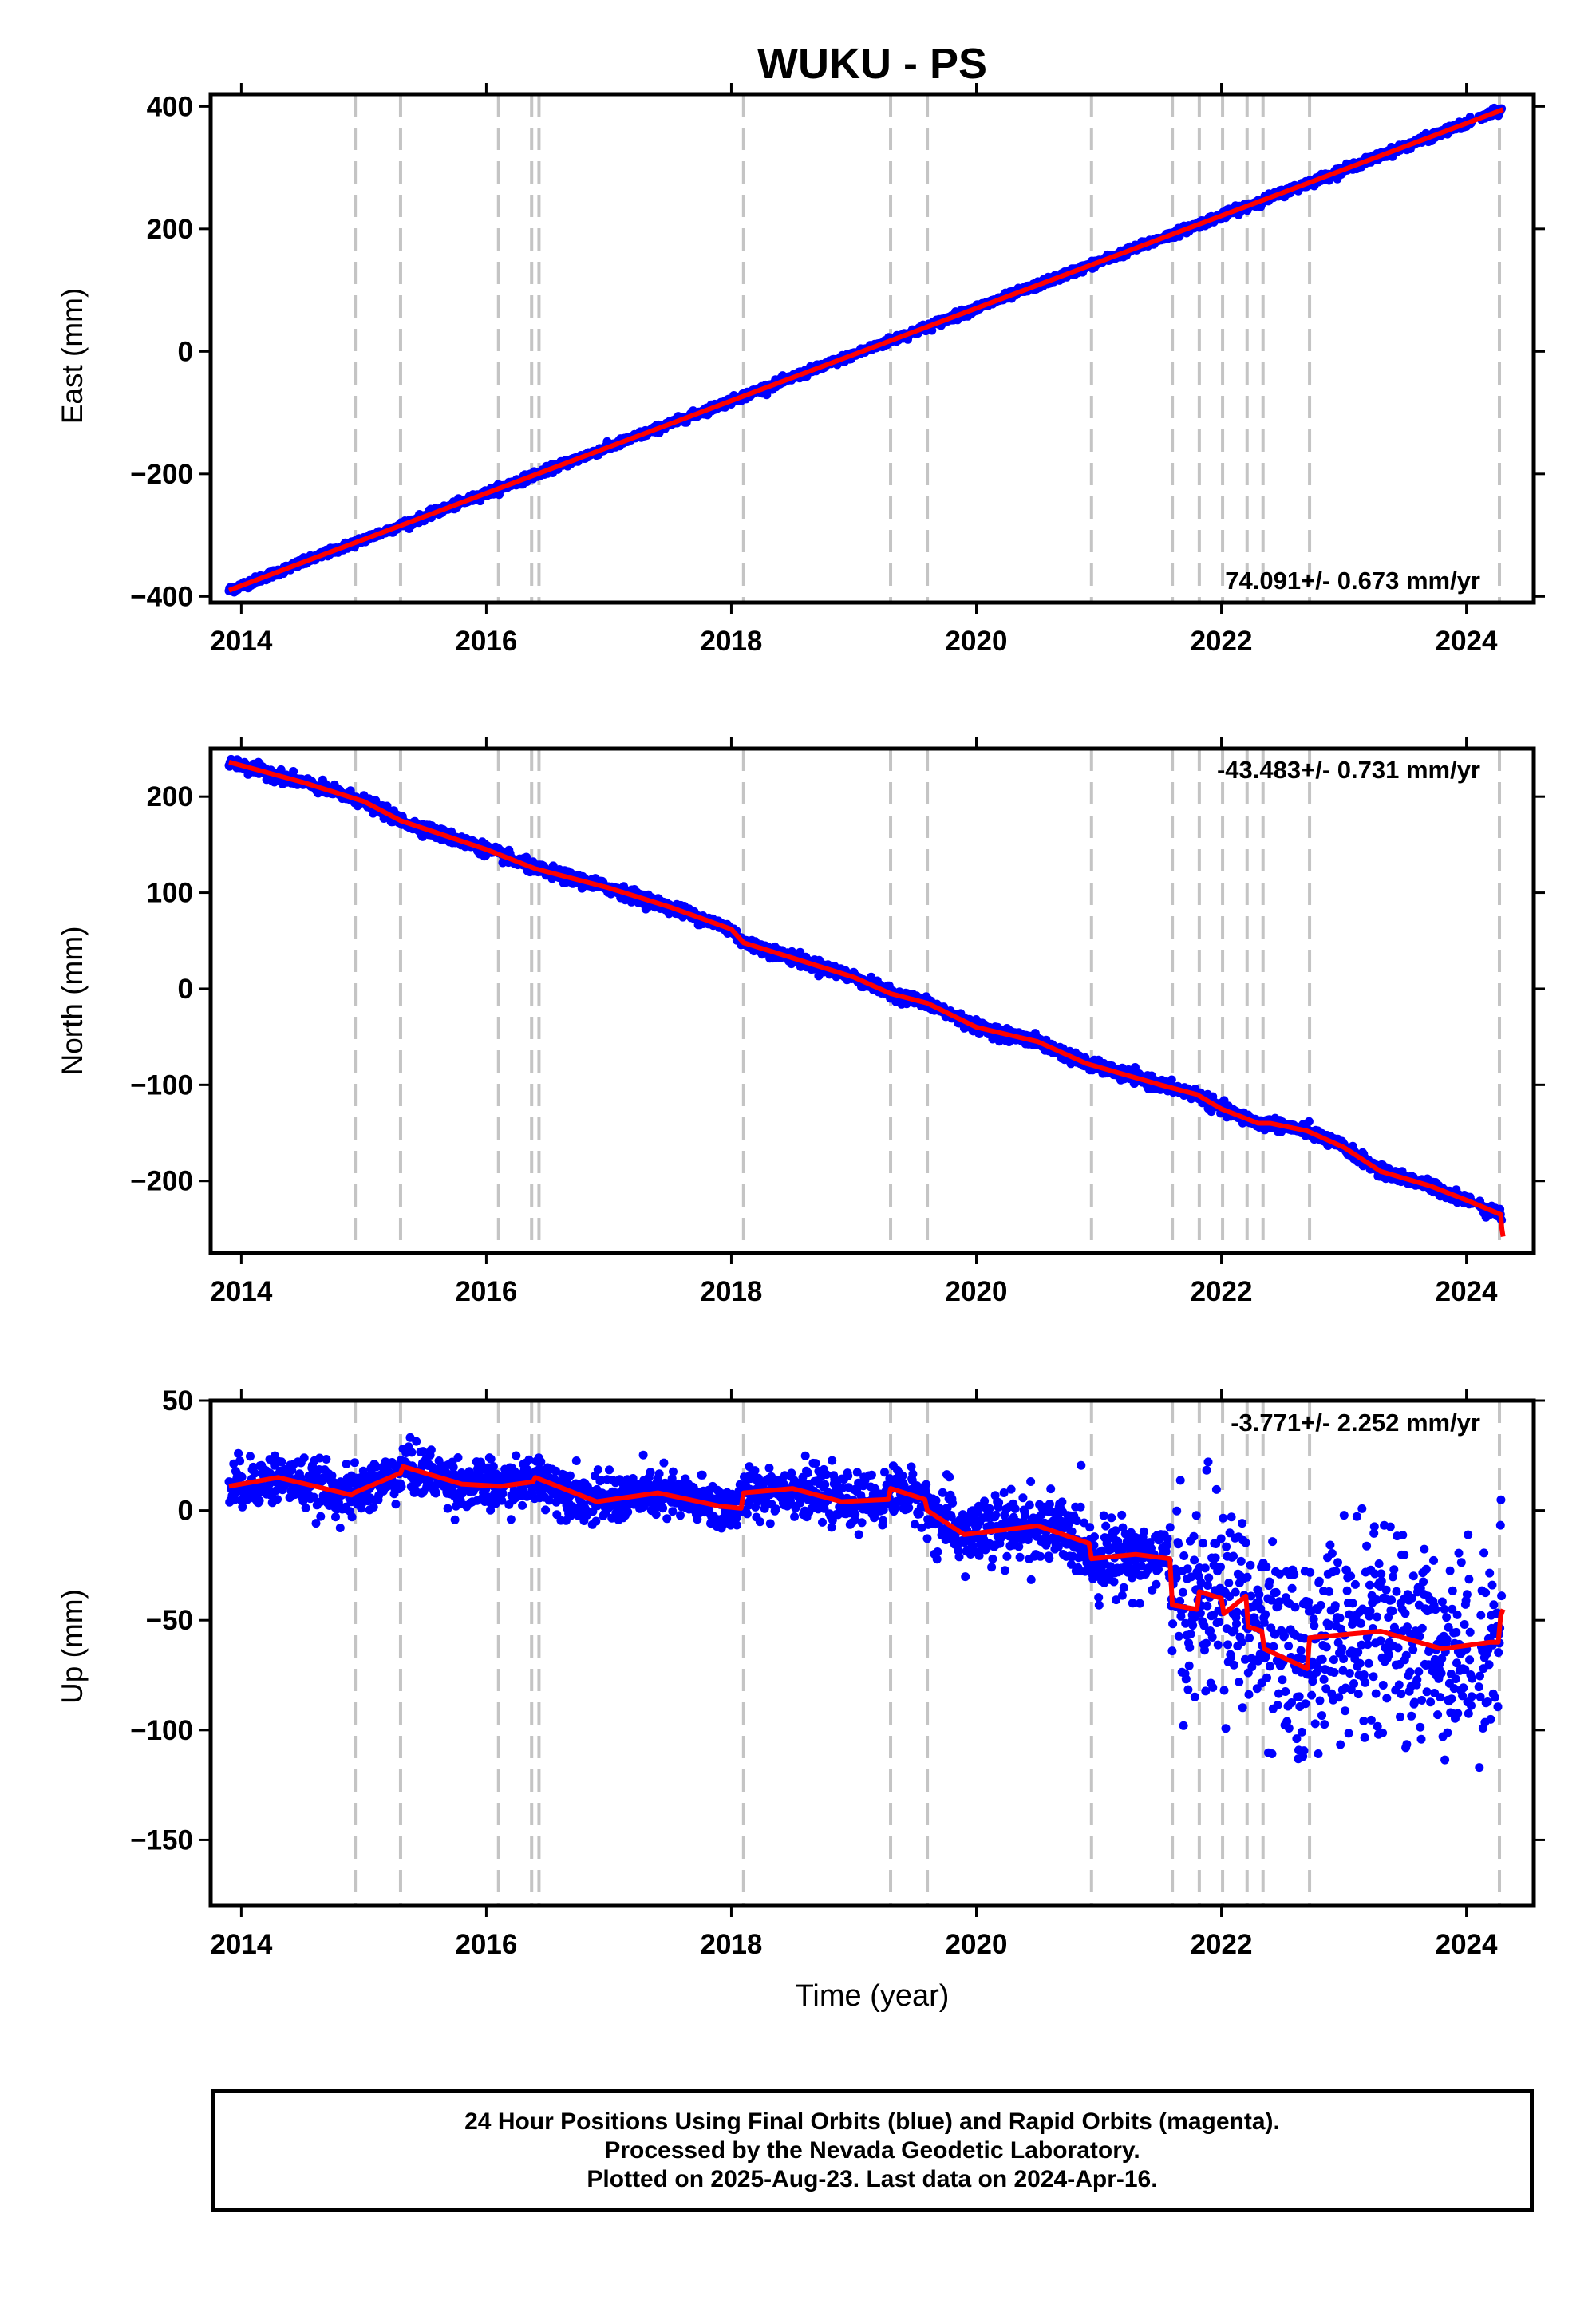  What do you see at coordinates (872, 64) in the screenshot?
I see `chart-title: WUKU - PS` at bounding box center [872, 64].